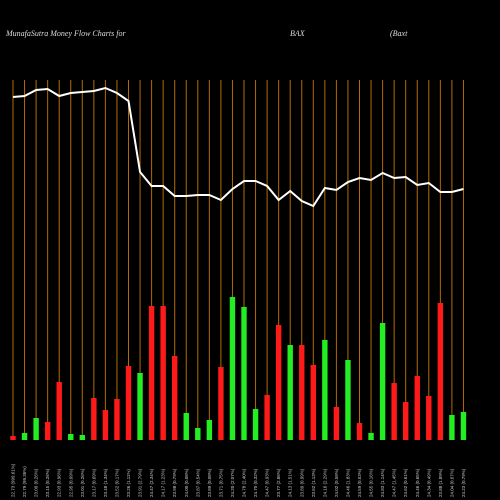  I want to click on x-tick-label: 23.87 (0.54%), so click(197, 482).